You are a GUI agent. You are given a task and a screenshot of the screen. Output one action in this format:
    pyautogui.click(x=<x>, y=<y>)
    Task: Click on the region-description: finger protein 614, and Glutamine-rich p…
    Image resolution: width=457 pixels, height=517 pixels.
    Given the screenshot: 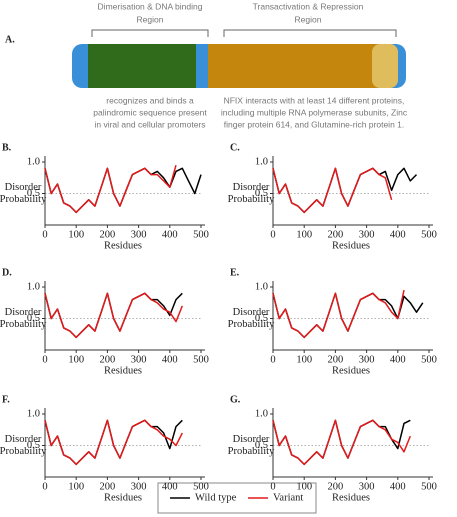 What is the action you would take?
    pyautogui.click(x=314, y=124)
    